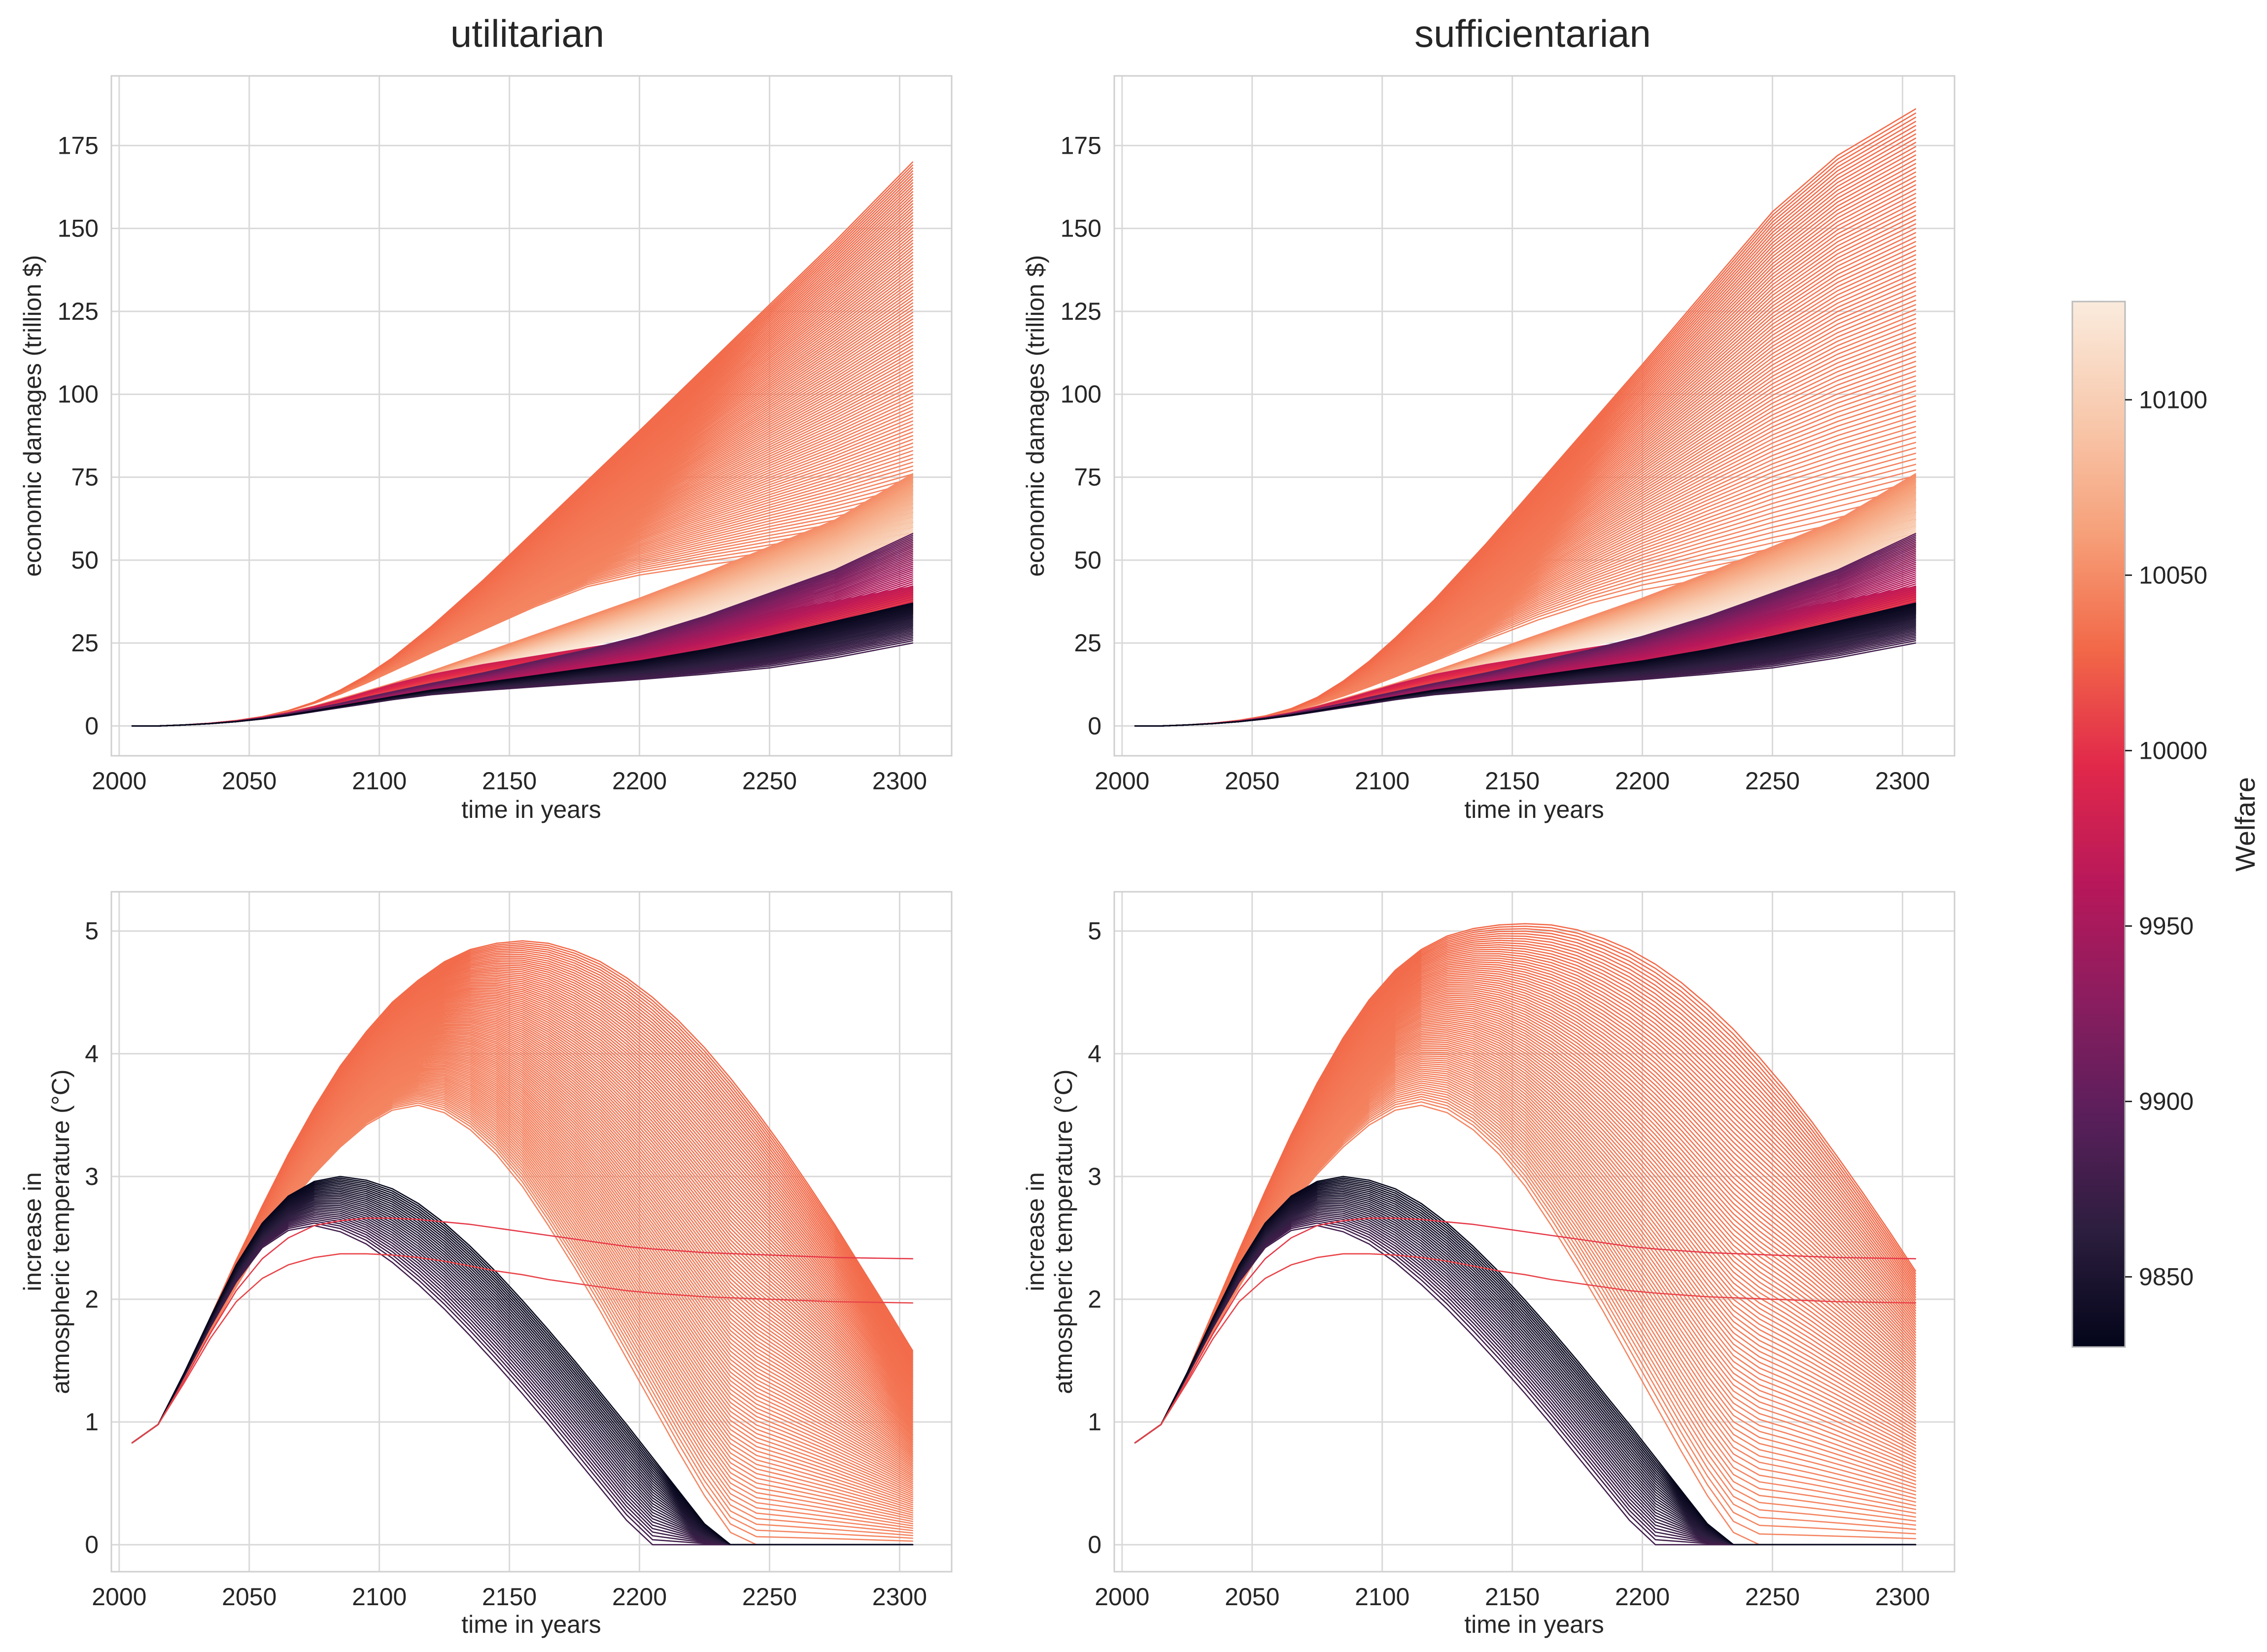 Image resolution: width=2267 pixels, height=1652 pixels. I want to click on colorbar-tick-label: 9950, so click(2166, 926).